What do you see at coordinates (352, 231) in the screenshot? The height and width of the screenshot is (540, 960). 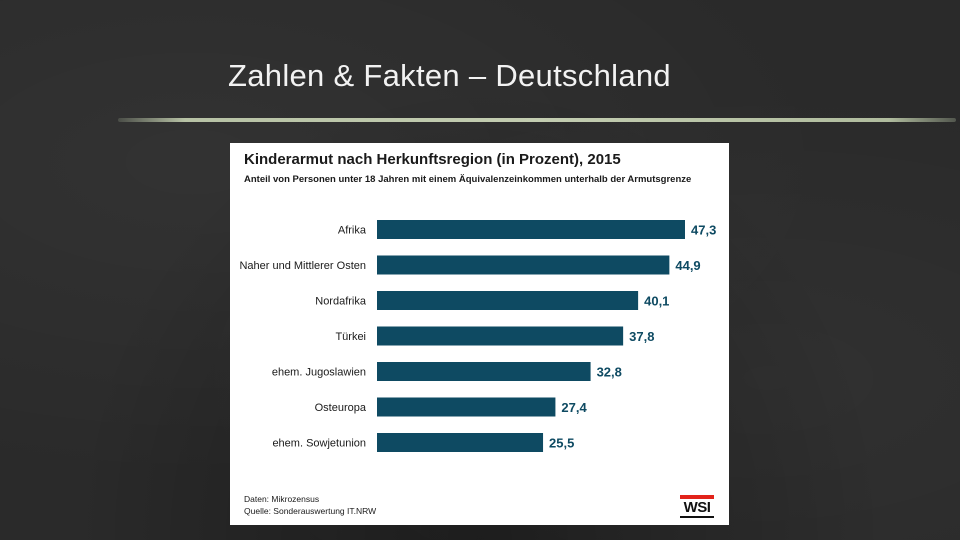 I see `category-label: Afrika` at bounding box center [352, 231].